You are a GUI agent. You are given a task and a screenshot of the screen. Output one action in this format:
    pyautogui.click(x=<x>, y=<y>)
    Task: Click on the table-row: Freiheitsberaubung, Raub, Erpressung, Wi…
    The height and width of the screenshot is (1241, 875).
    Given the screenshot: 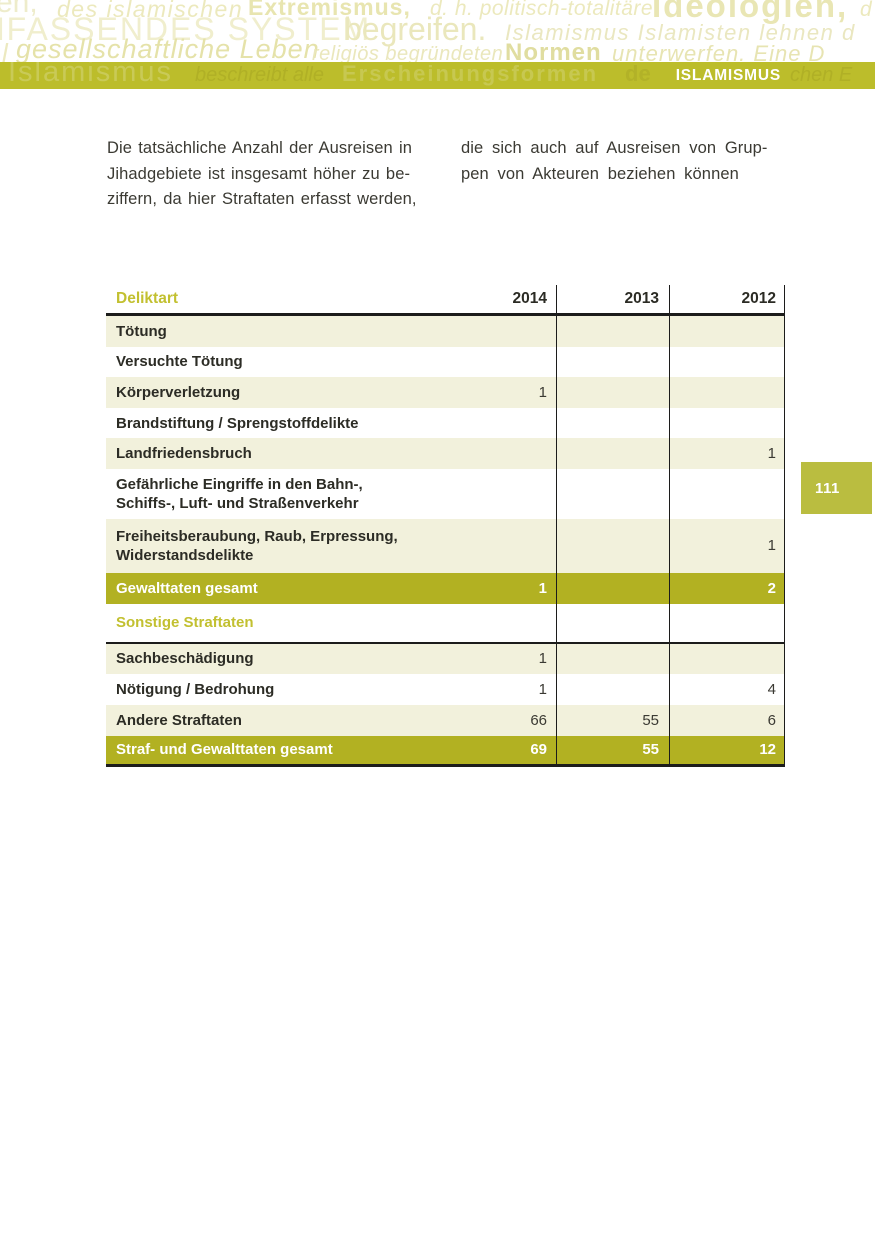 What is the action you would take?
    pyautogui.click(x=445, y=545)
    